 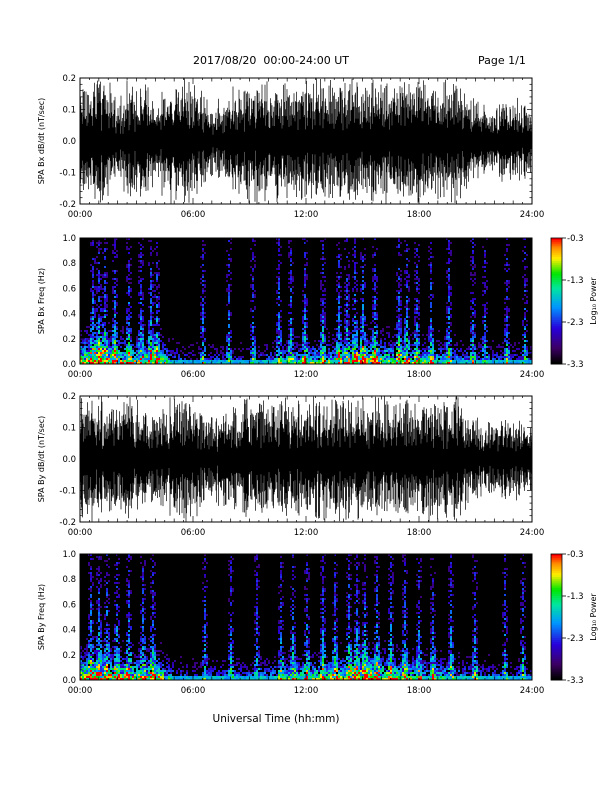 What do you see at coordinates (276, 719) in the screenshot?
I see `x-axis-label: Universal Time (hh:mm)` at bounding box center [276, 719].